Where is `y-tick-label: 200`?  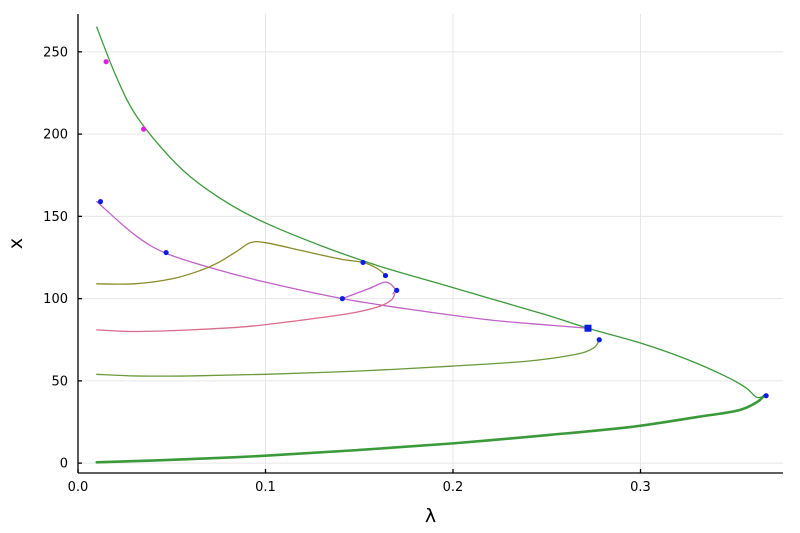
y-tick-label: 200 is located at coordinates (55, 135).